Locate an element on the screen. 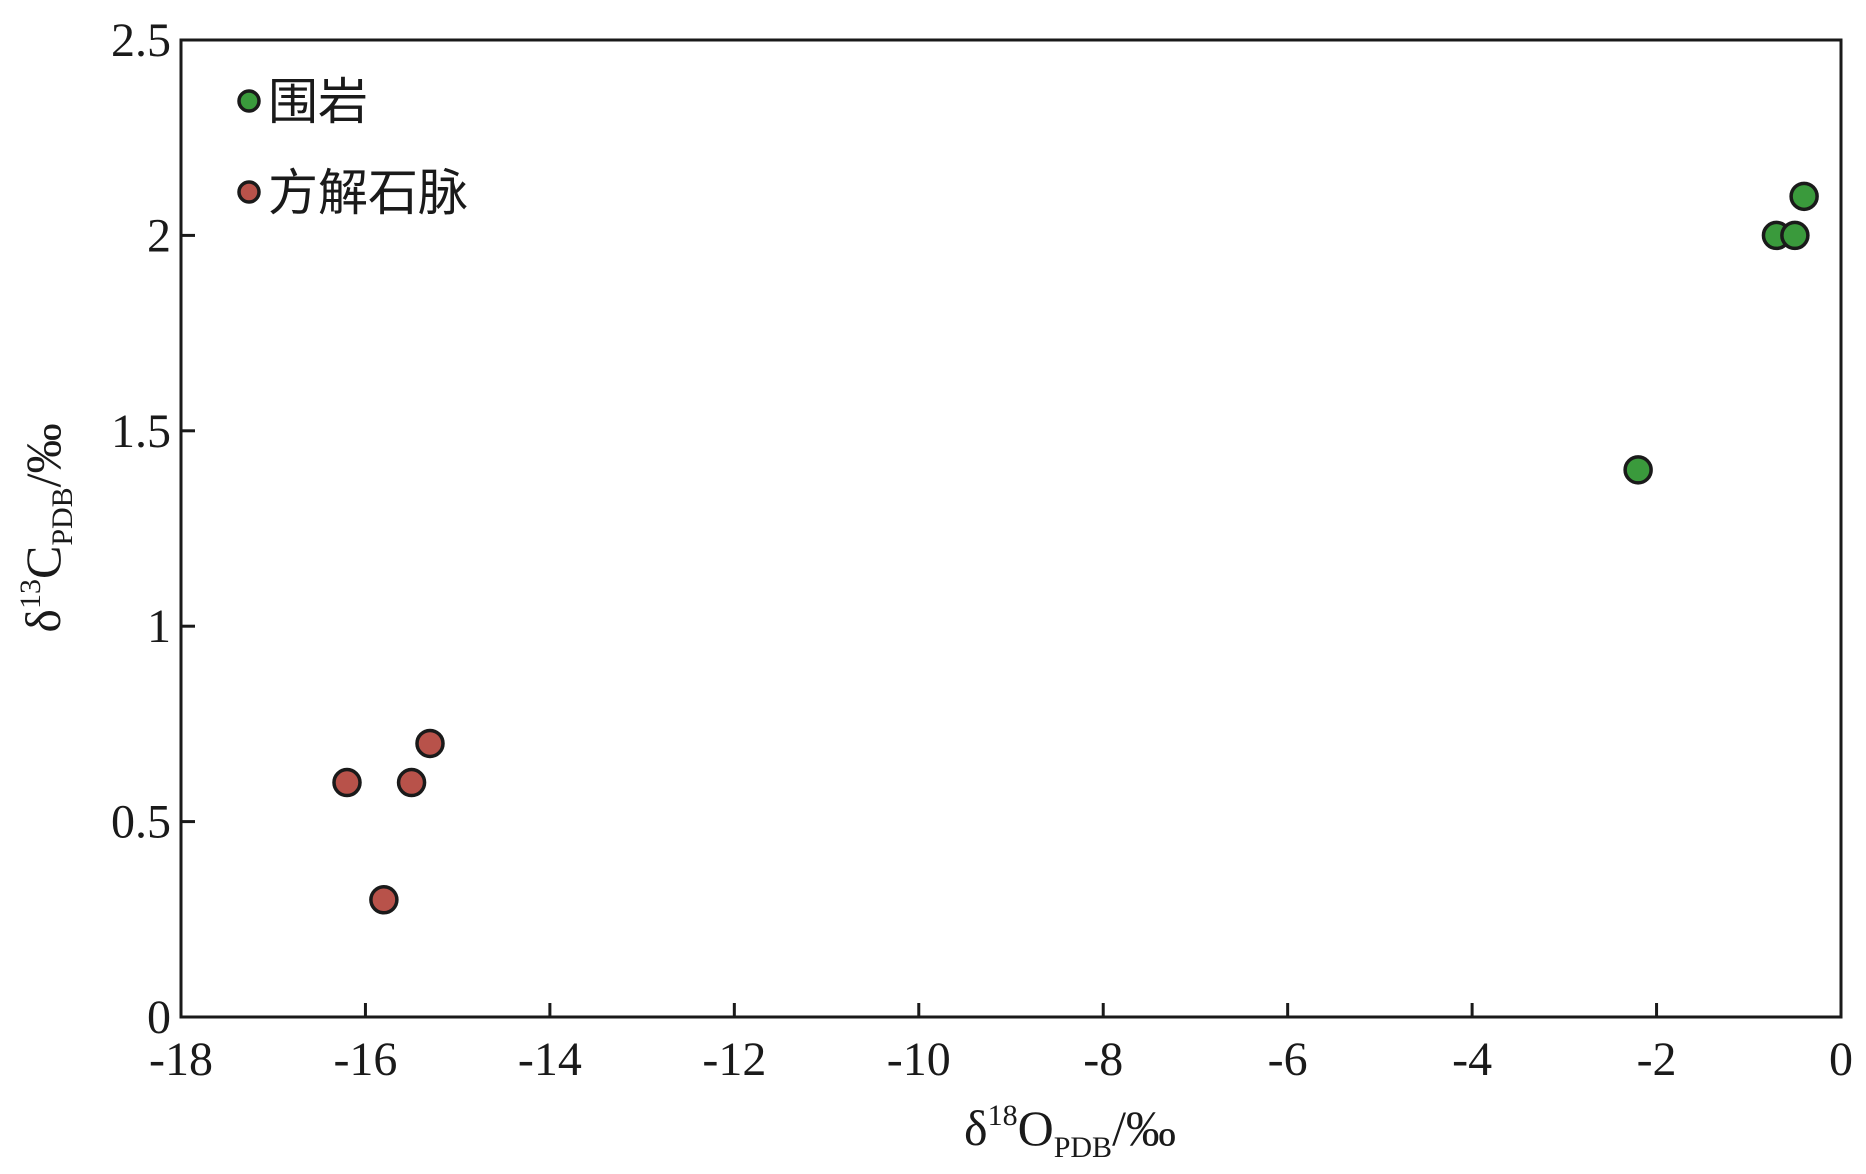 Image resolution: width=1866 pixels, height=1174 pixels. y-tick-label: 0.5 is located at coordinates (141, 822).